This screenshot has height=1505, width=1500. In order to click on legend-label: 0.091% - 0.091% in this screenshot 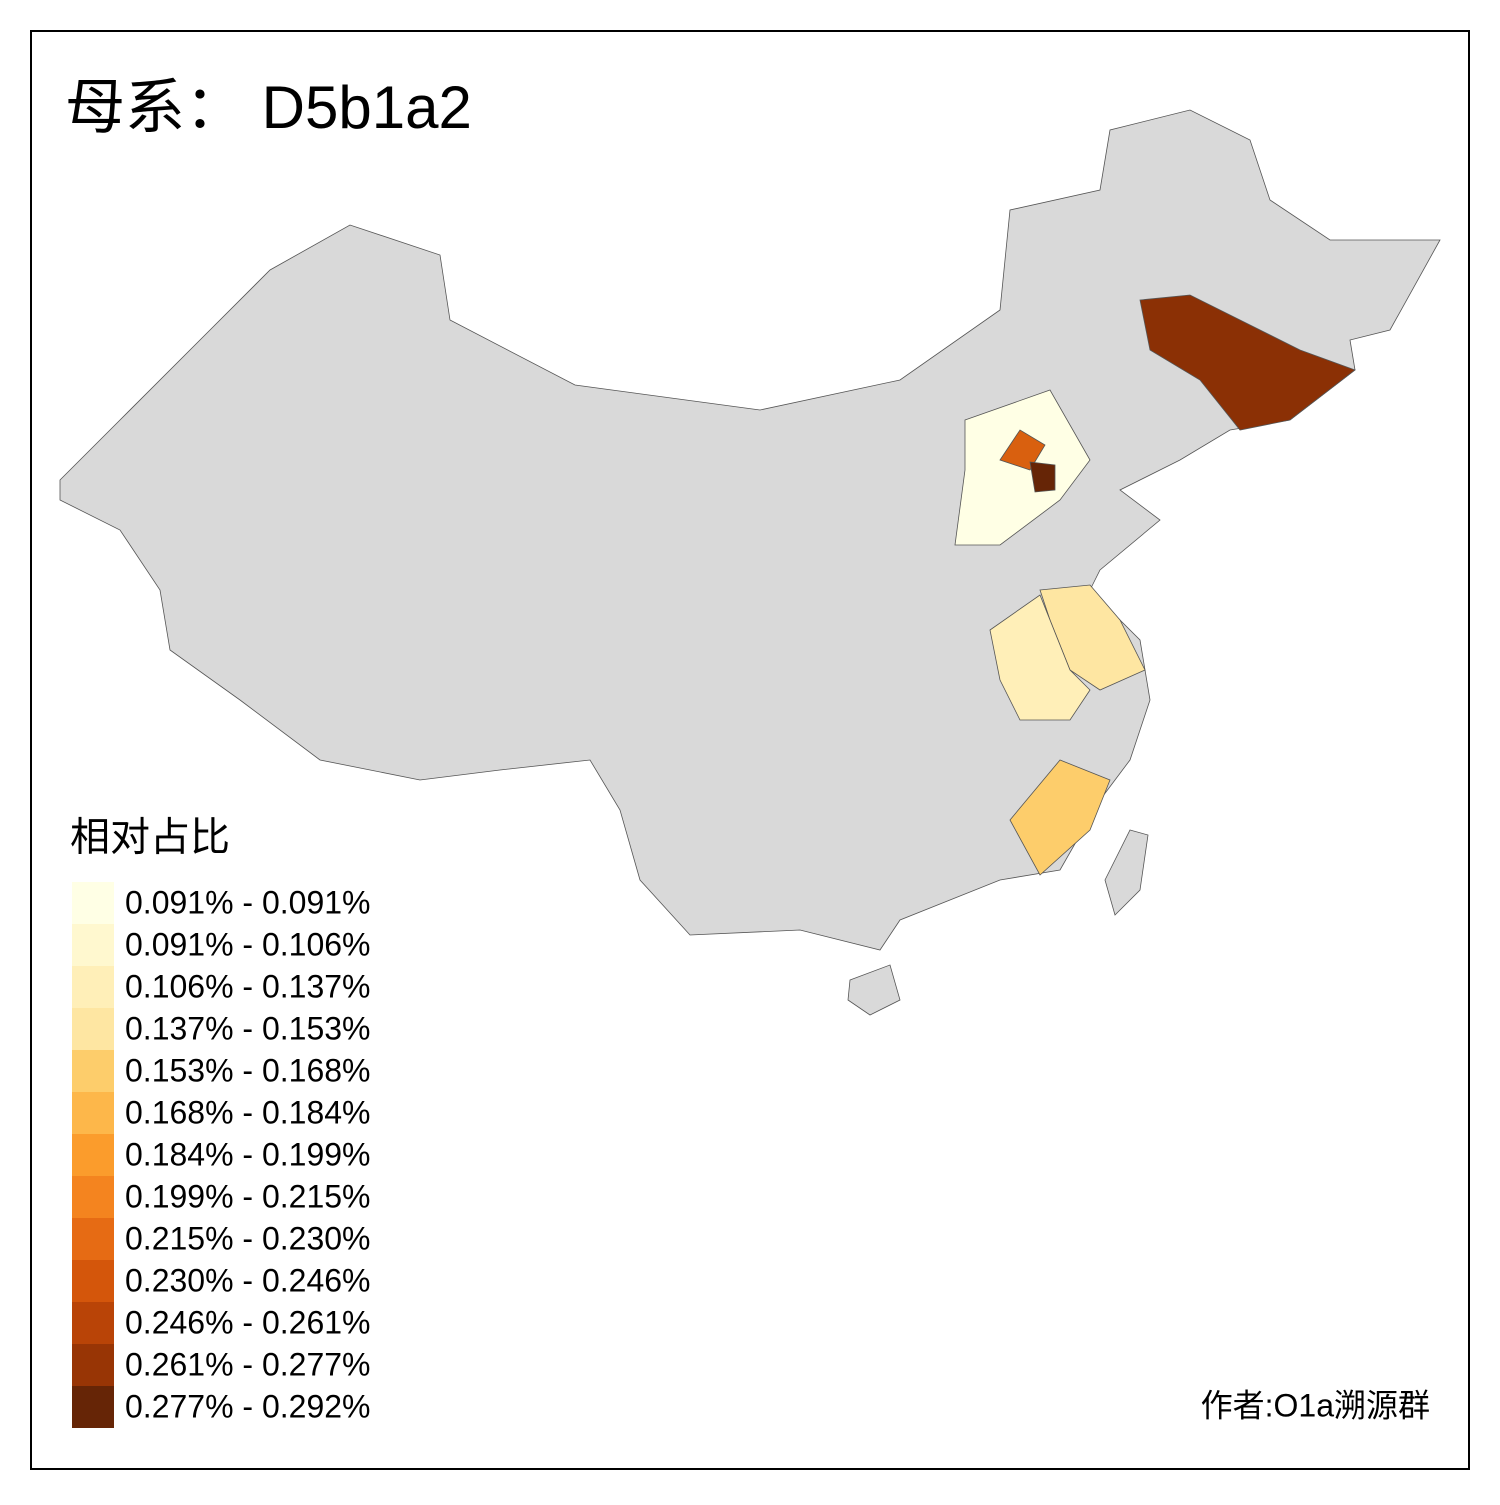, I will do `click(248, 902)`.